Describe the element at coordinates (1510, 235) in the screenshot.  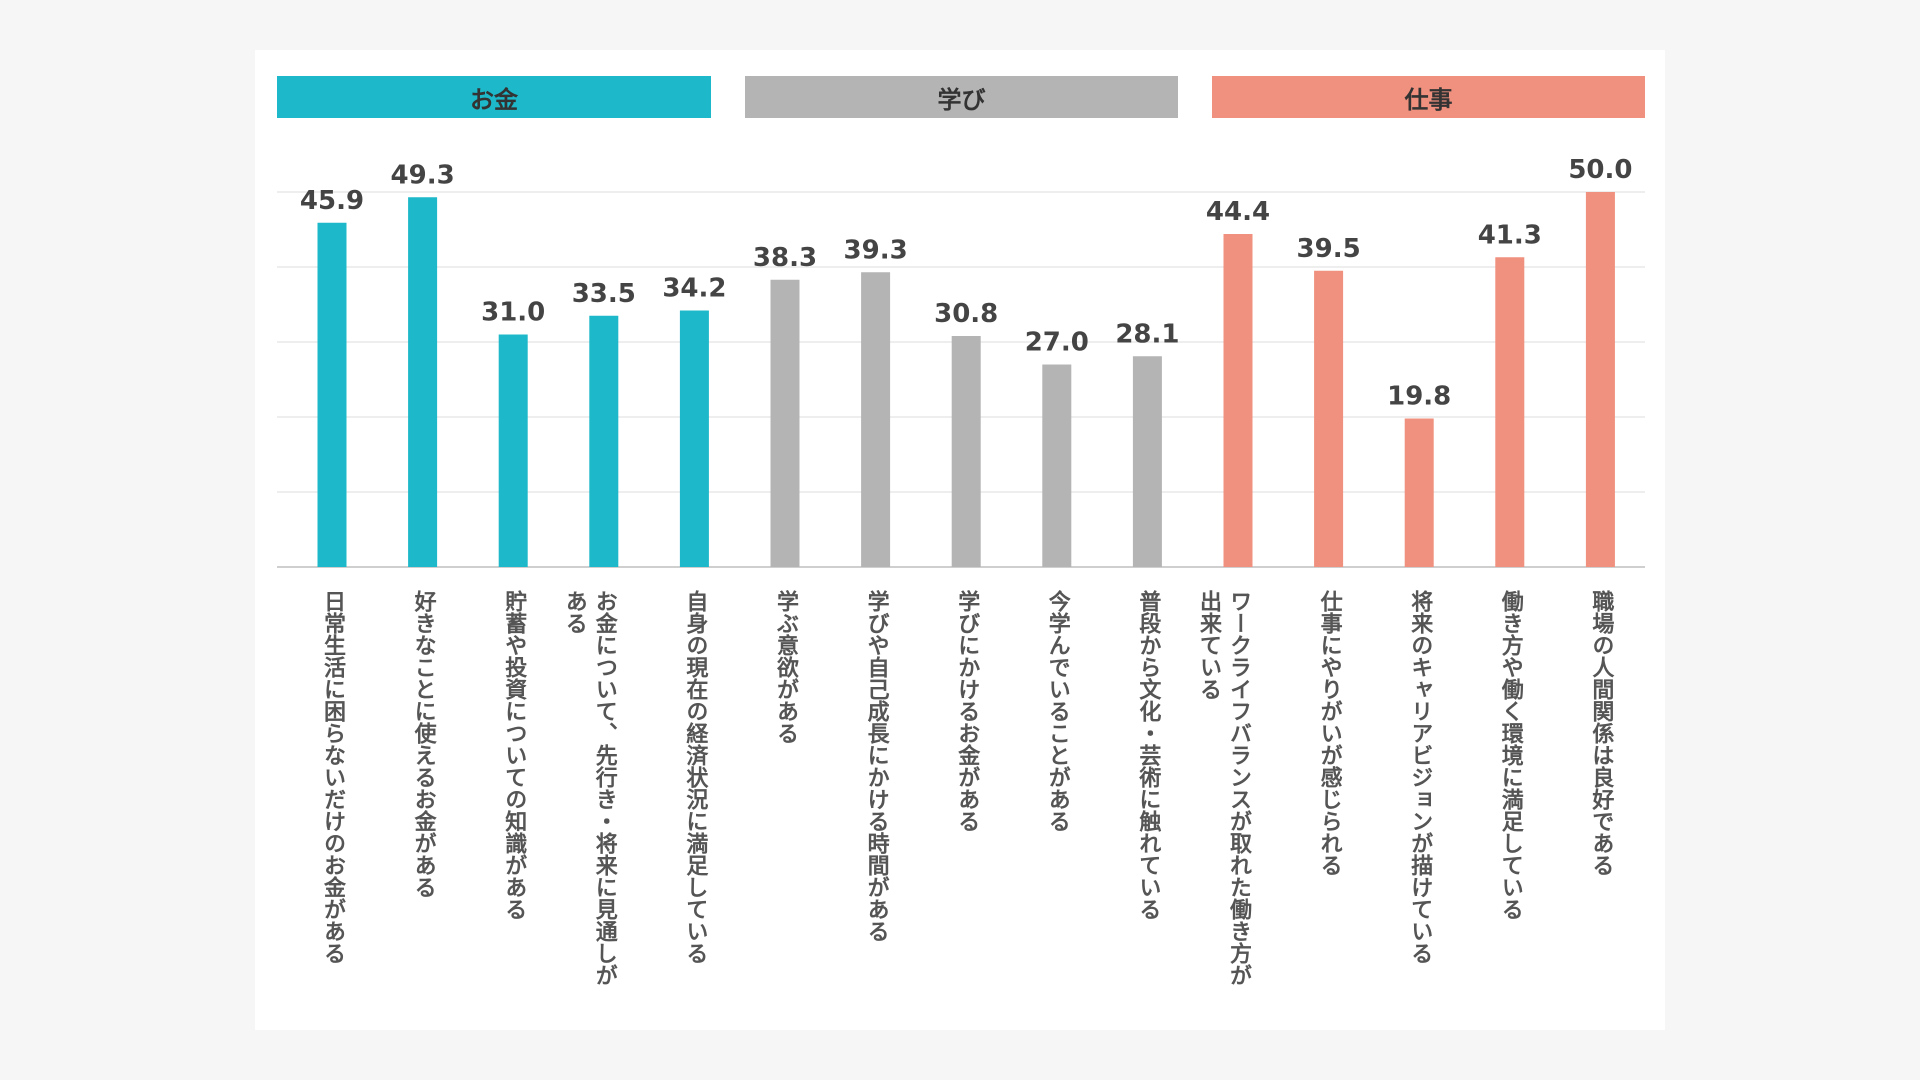
I see `data-label: 41.3` at that location.